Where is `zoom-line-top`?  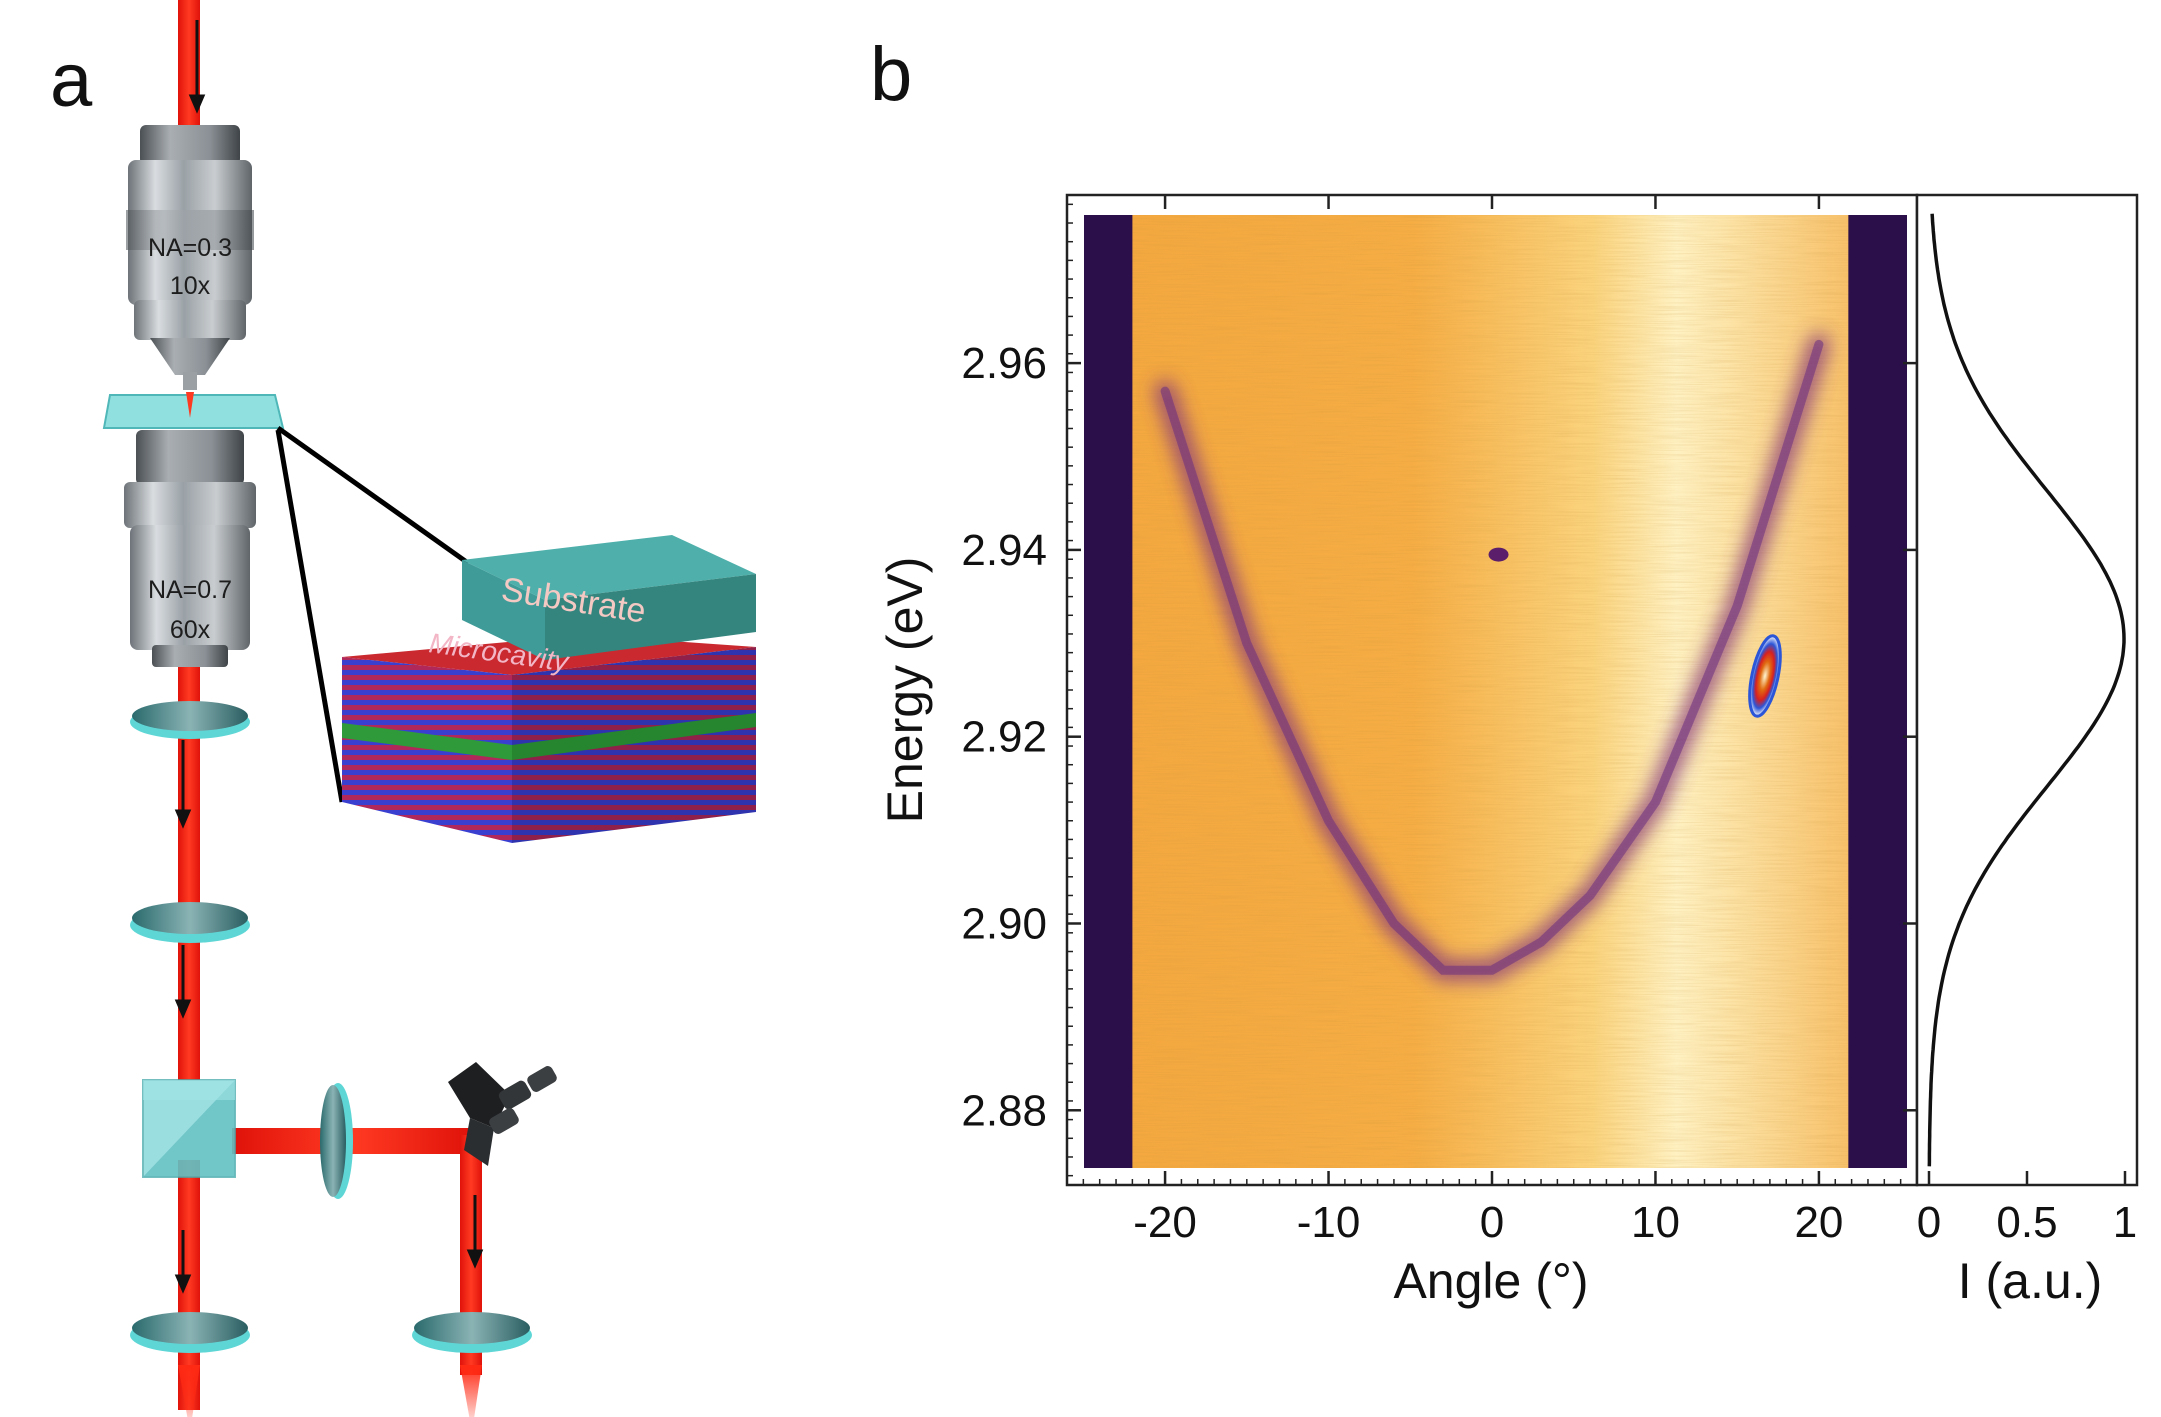 zoom-line-top is located at coordinates (373, 495).